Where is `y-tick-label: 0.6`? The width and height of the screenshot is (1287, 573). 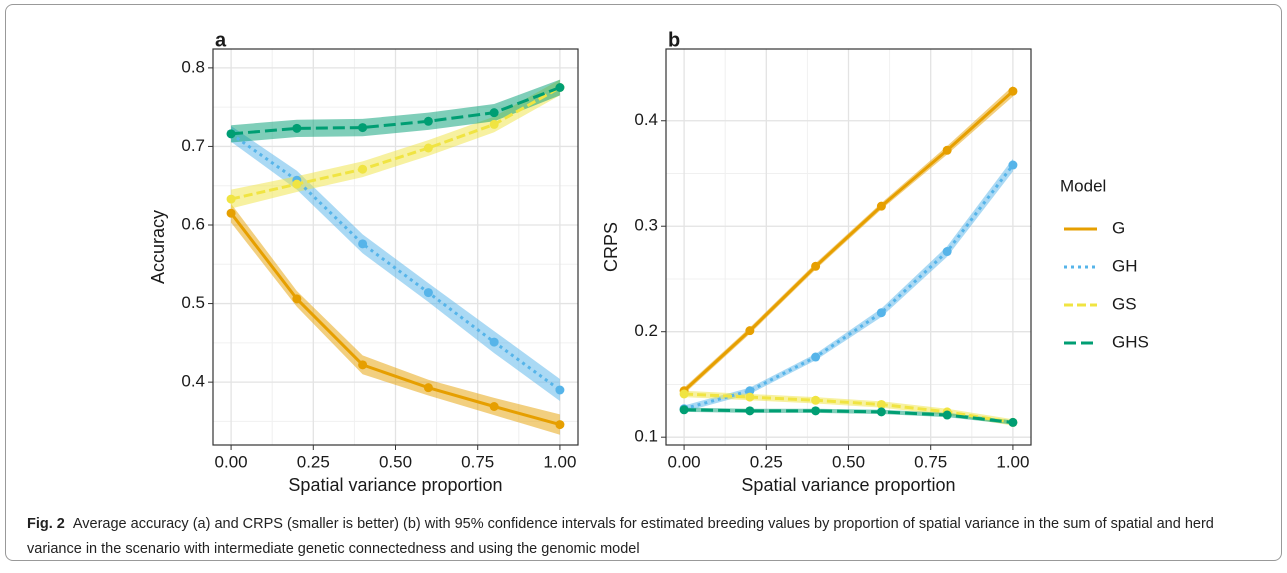 y-tick-label: 0.6 is located at coordinates (193, 223).